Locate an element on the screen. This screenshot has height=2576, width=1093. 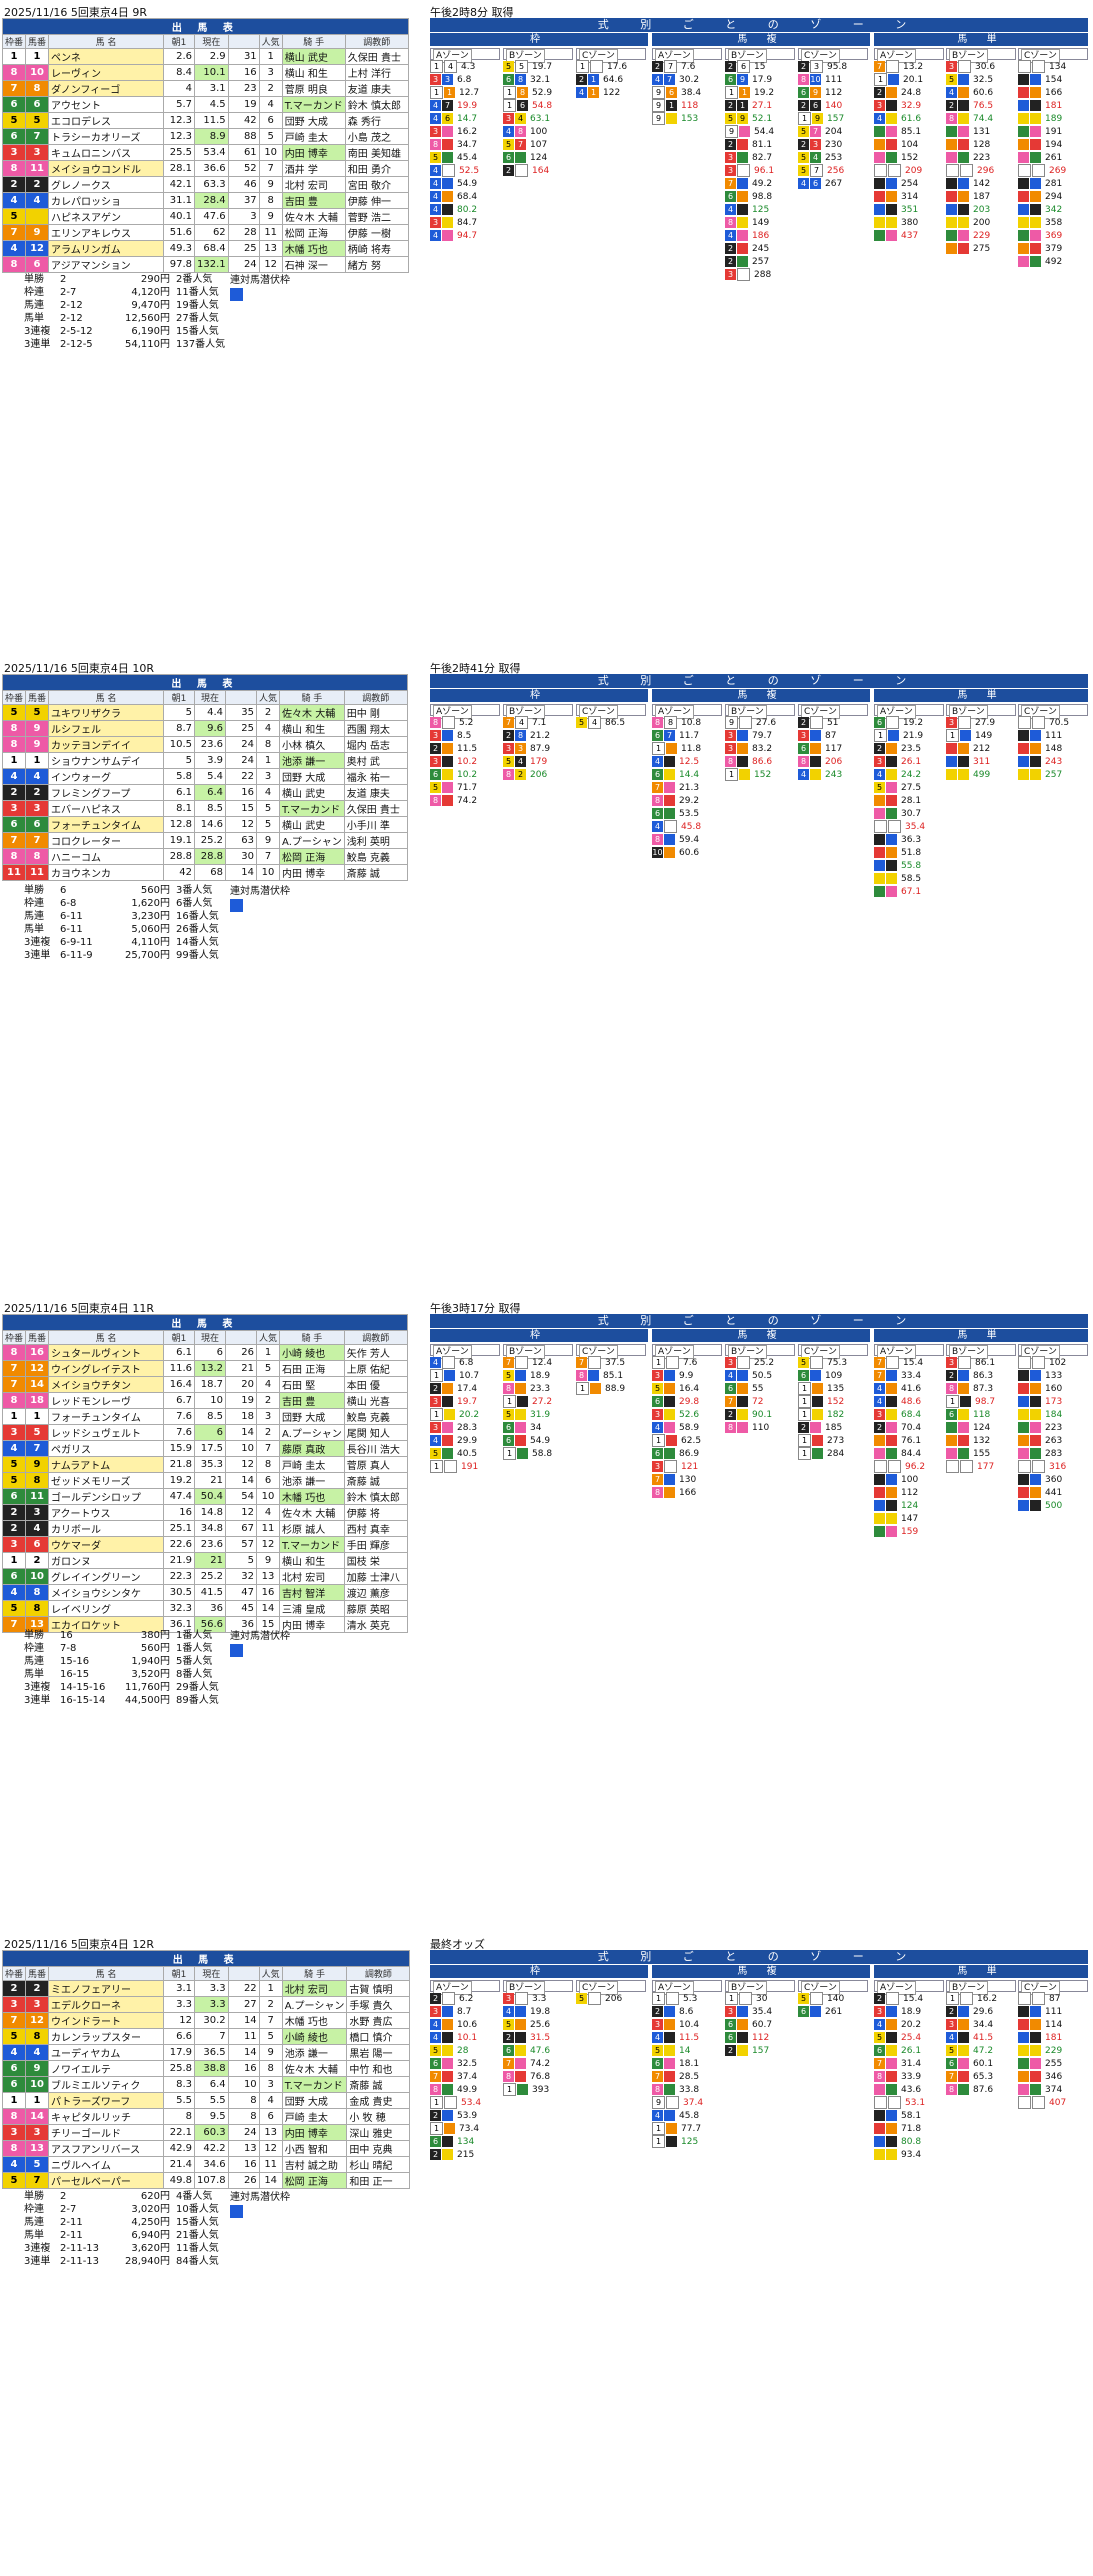
horse-name: ブルミエルソティク is located at coordinates (106, 2084).